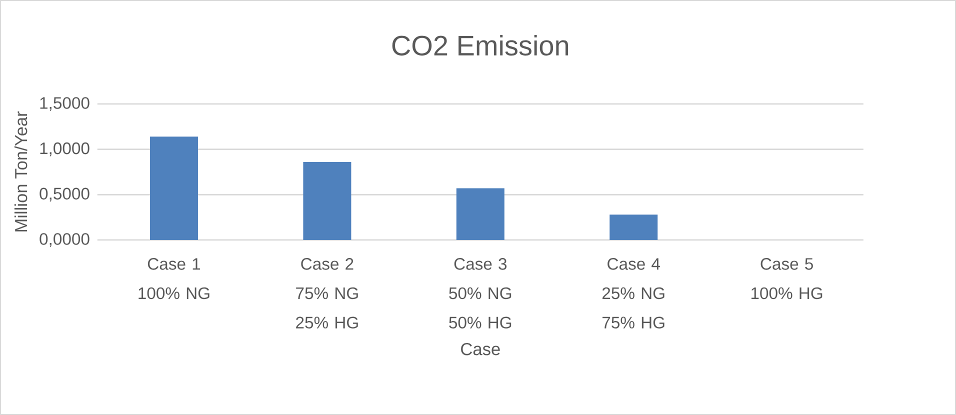 The image size is (956, 415). I want to click on y-tick-label: 0,5000, so click(65, 195).